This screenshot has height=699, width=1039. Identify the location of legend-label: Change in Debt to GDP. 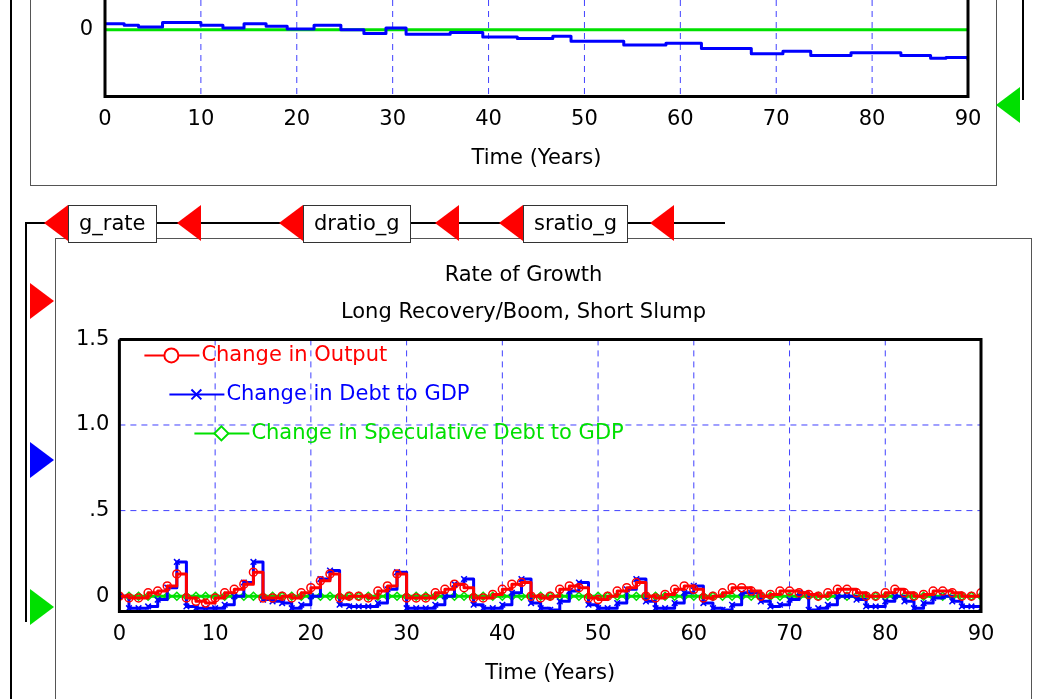
(348, 392).